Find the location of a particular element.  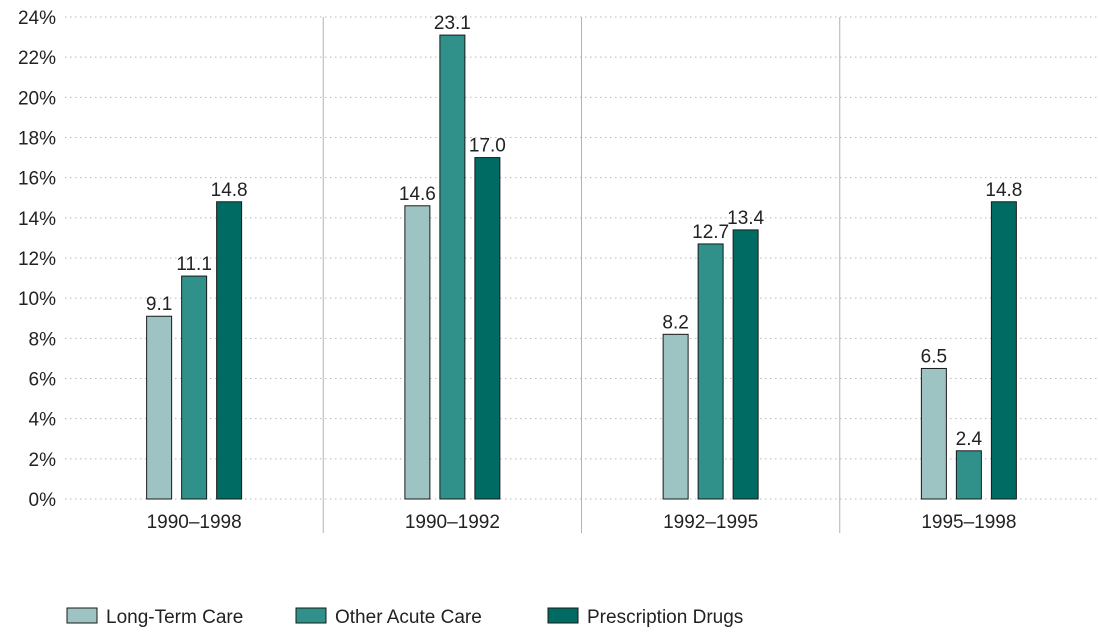

y-tick-label: 2% is located at coordinates (43, 460).